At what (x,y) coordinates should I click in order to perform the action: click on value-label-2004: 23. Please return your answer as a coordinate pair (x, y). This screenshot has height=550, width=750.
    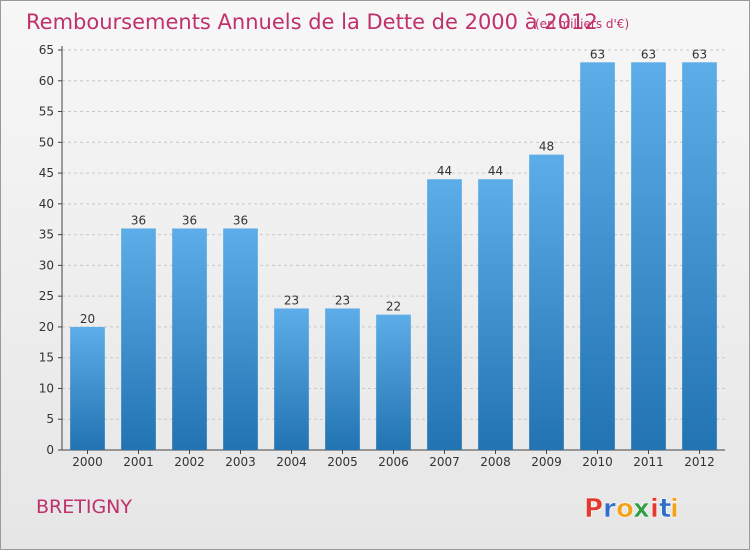
    Looking at the image, I should click on (291, 300).